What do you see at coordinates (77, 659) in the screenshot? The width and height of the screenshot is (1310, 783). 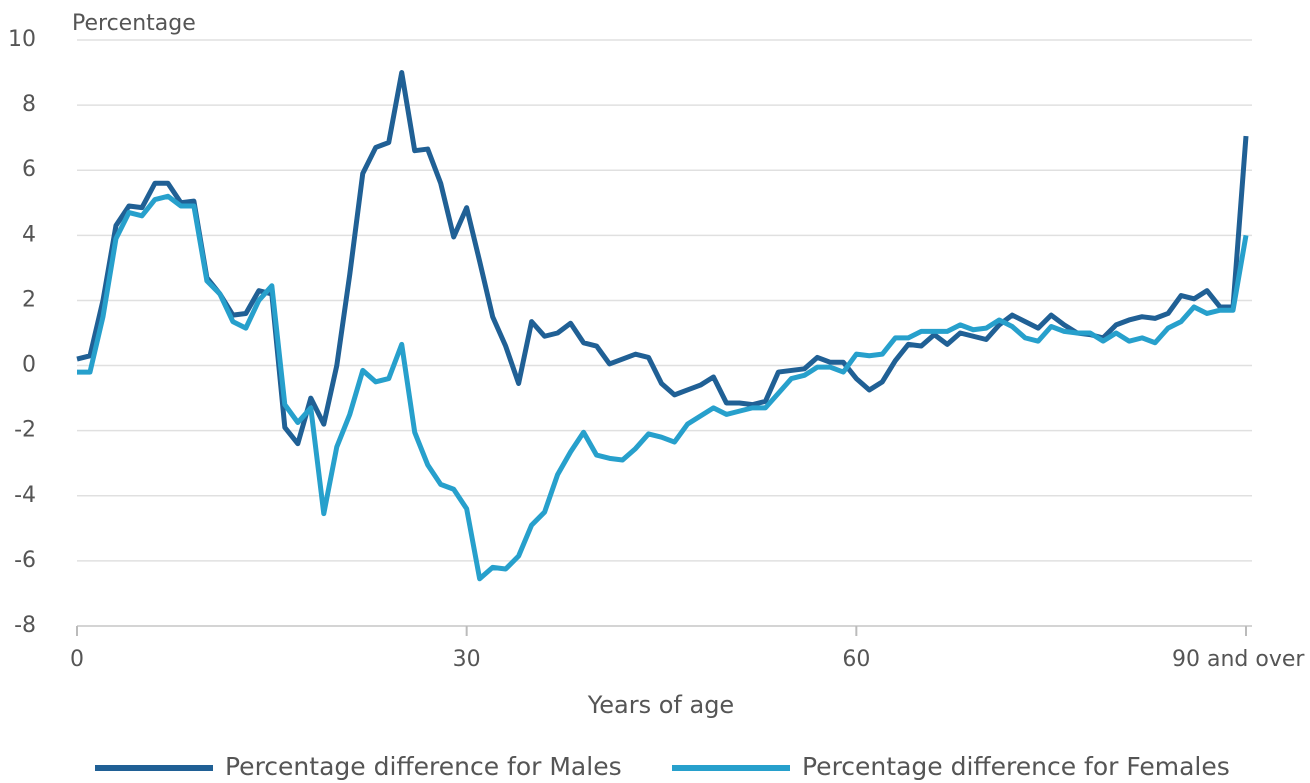 I see `x-tick-label: 0` at bounding box center [77, 659].